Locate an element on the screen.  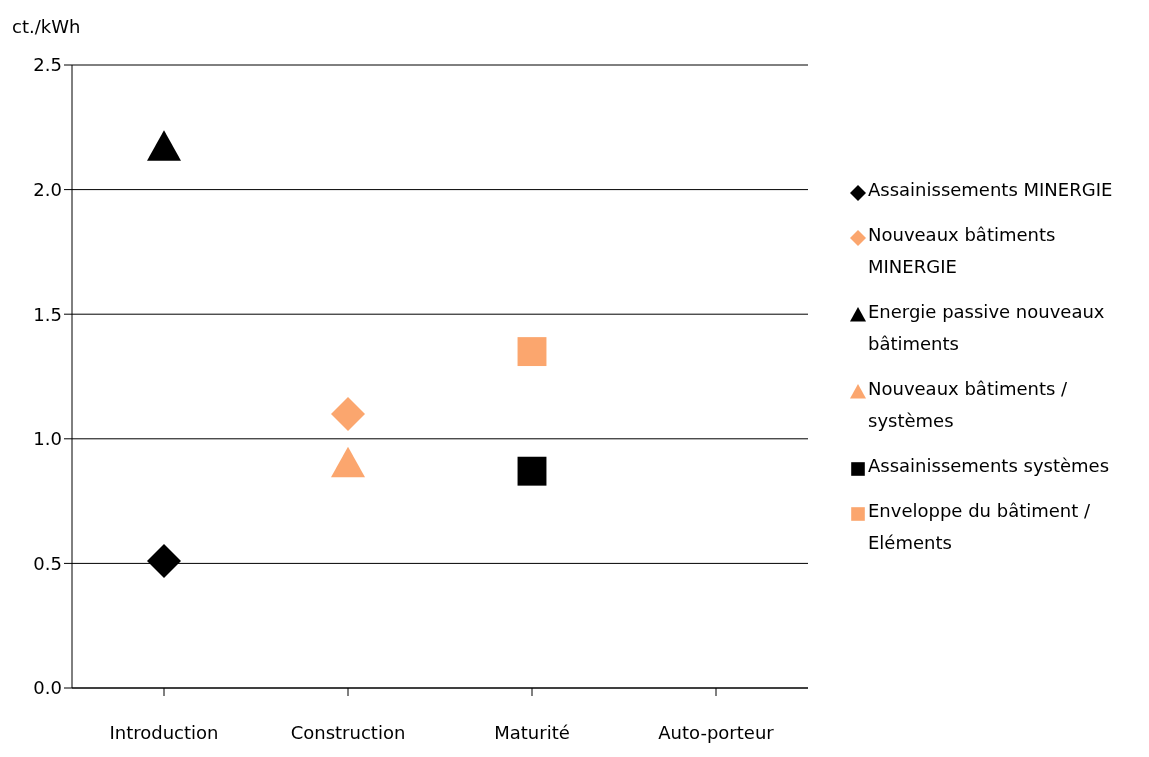
y-tick-label: 0.0 is located at coordinates (47, 688).